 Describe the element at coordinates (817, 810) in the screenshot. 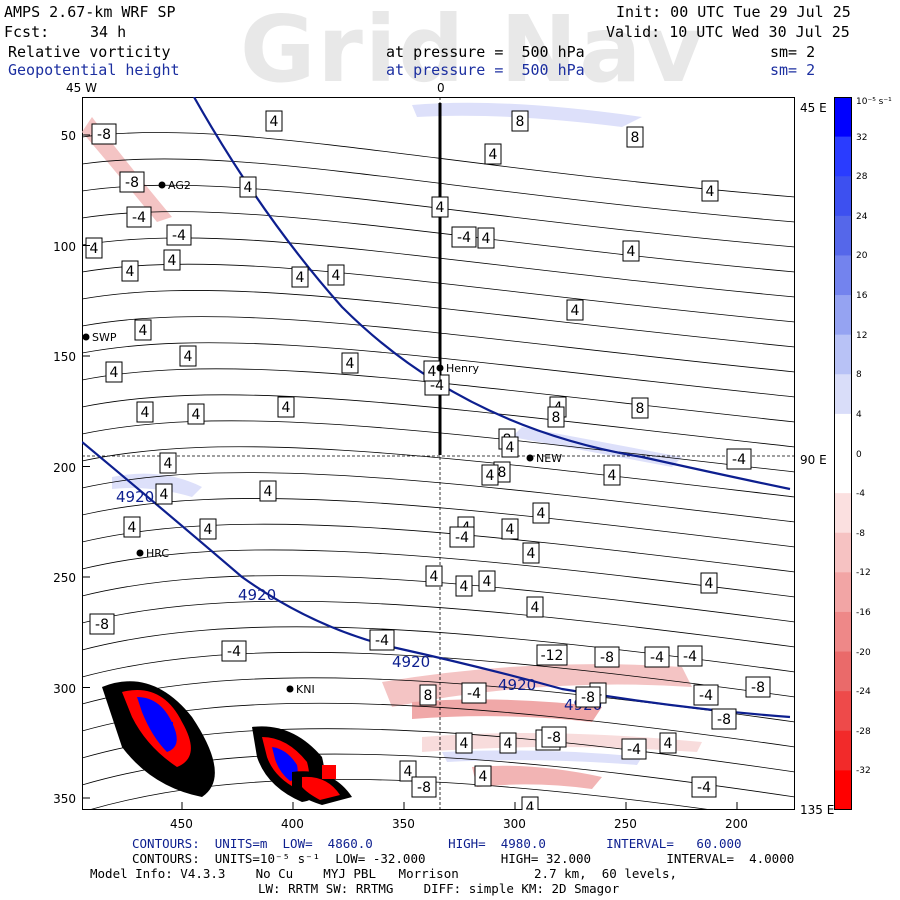

I see `meridian-label-135e: 135 E` at that location.